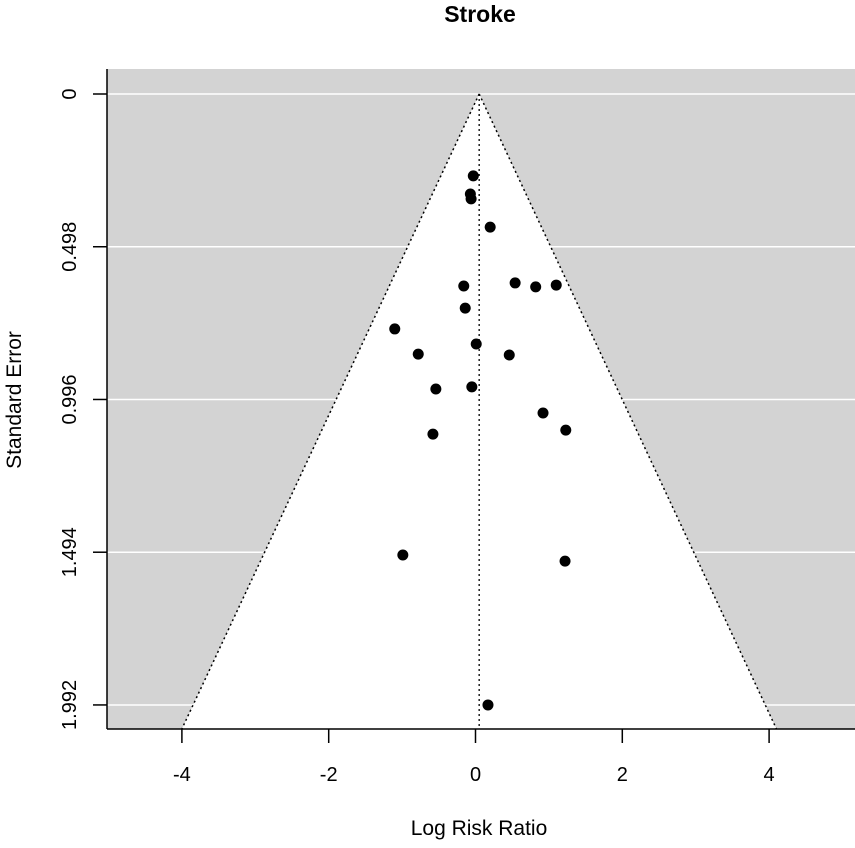  What do you see at coordinates (70, 705) in the screenshot?
I see `y-tick-label: 1.992` at bounding box center [70, 705].